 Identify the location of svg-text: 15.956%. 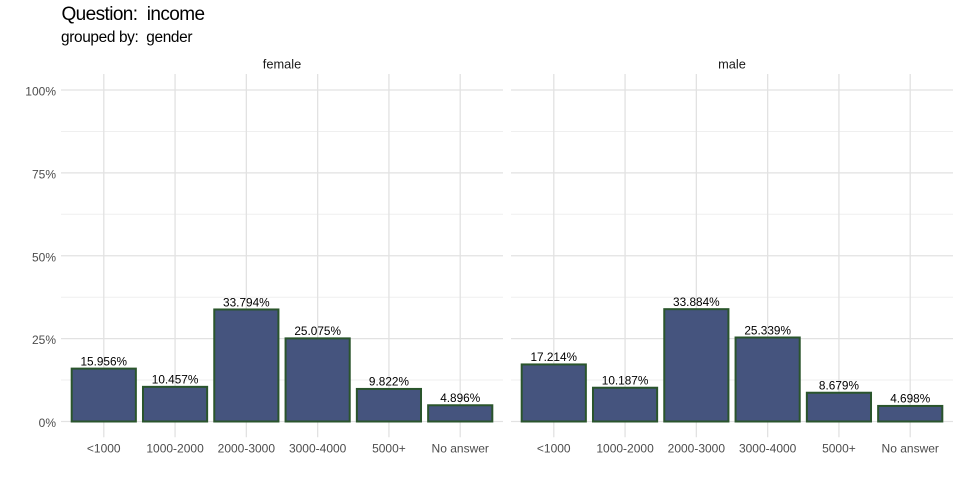
(103, 361).